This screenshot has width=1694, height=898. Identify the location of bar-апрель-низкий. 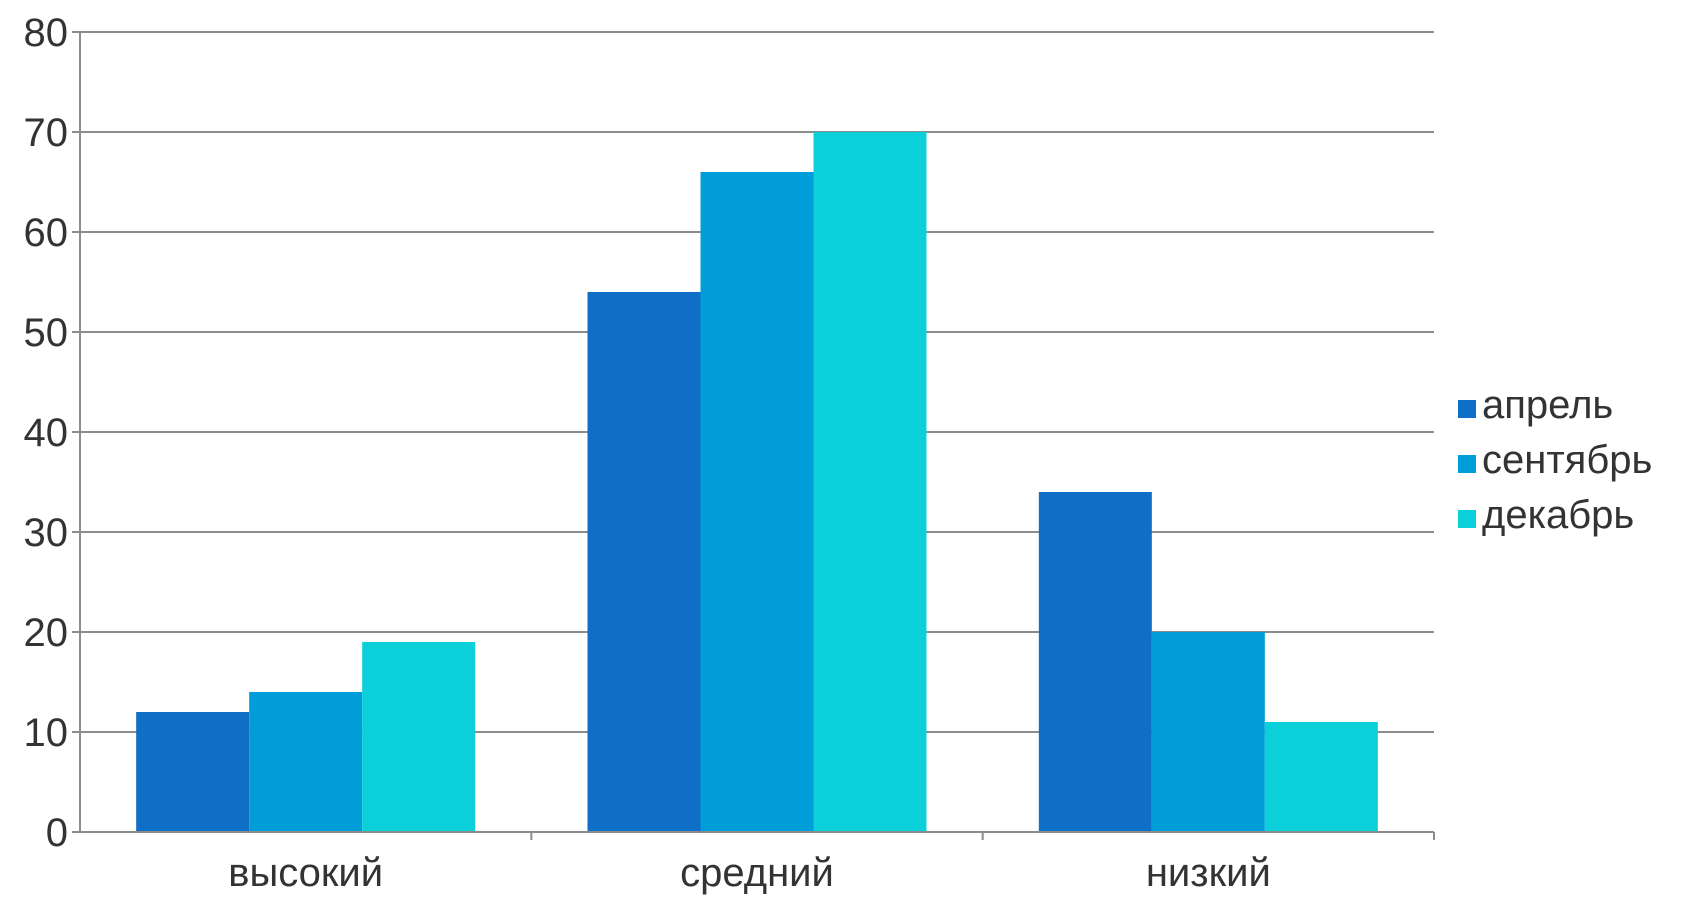
(1095, 662).